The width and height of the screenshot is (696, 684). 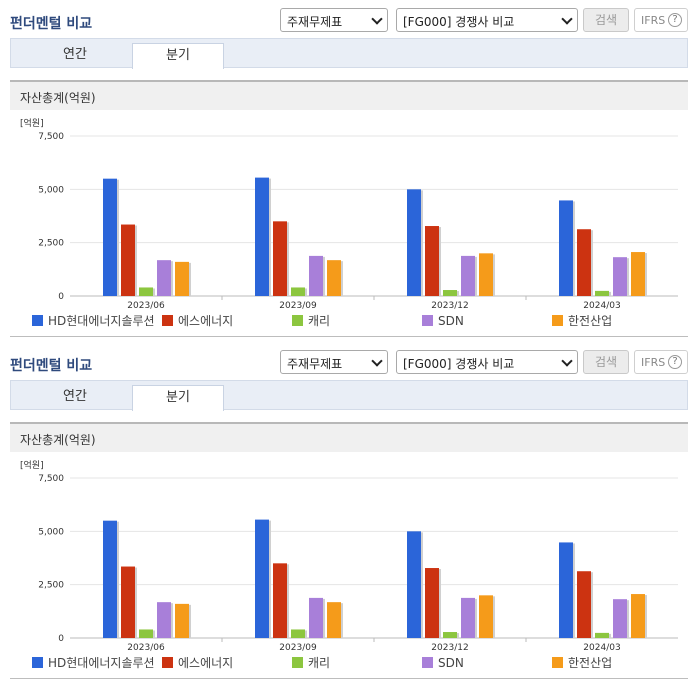 What do you see at coordinates (51, 137) in the screenshot?
I see `y-tick-label: 7,500` at bounding box center [51, 137].